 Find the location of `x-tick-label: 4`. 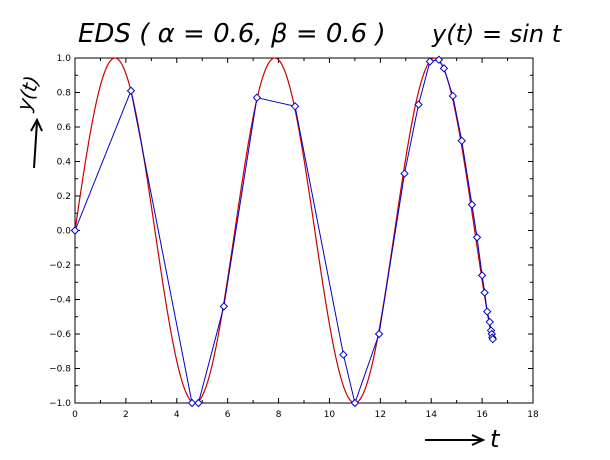

x-tick-label: 4 is located at coordinates (177, 415).